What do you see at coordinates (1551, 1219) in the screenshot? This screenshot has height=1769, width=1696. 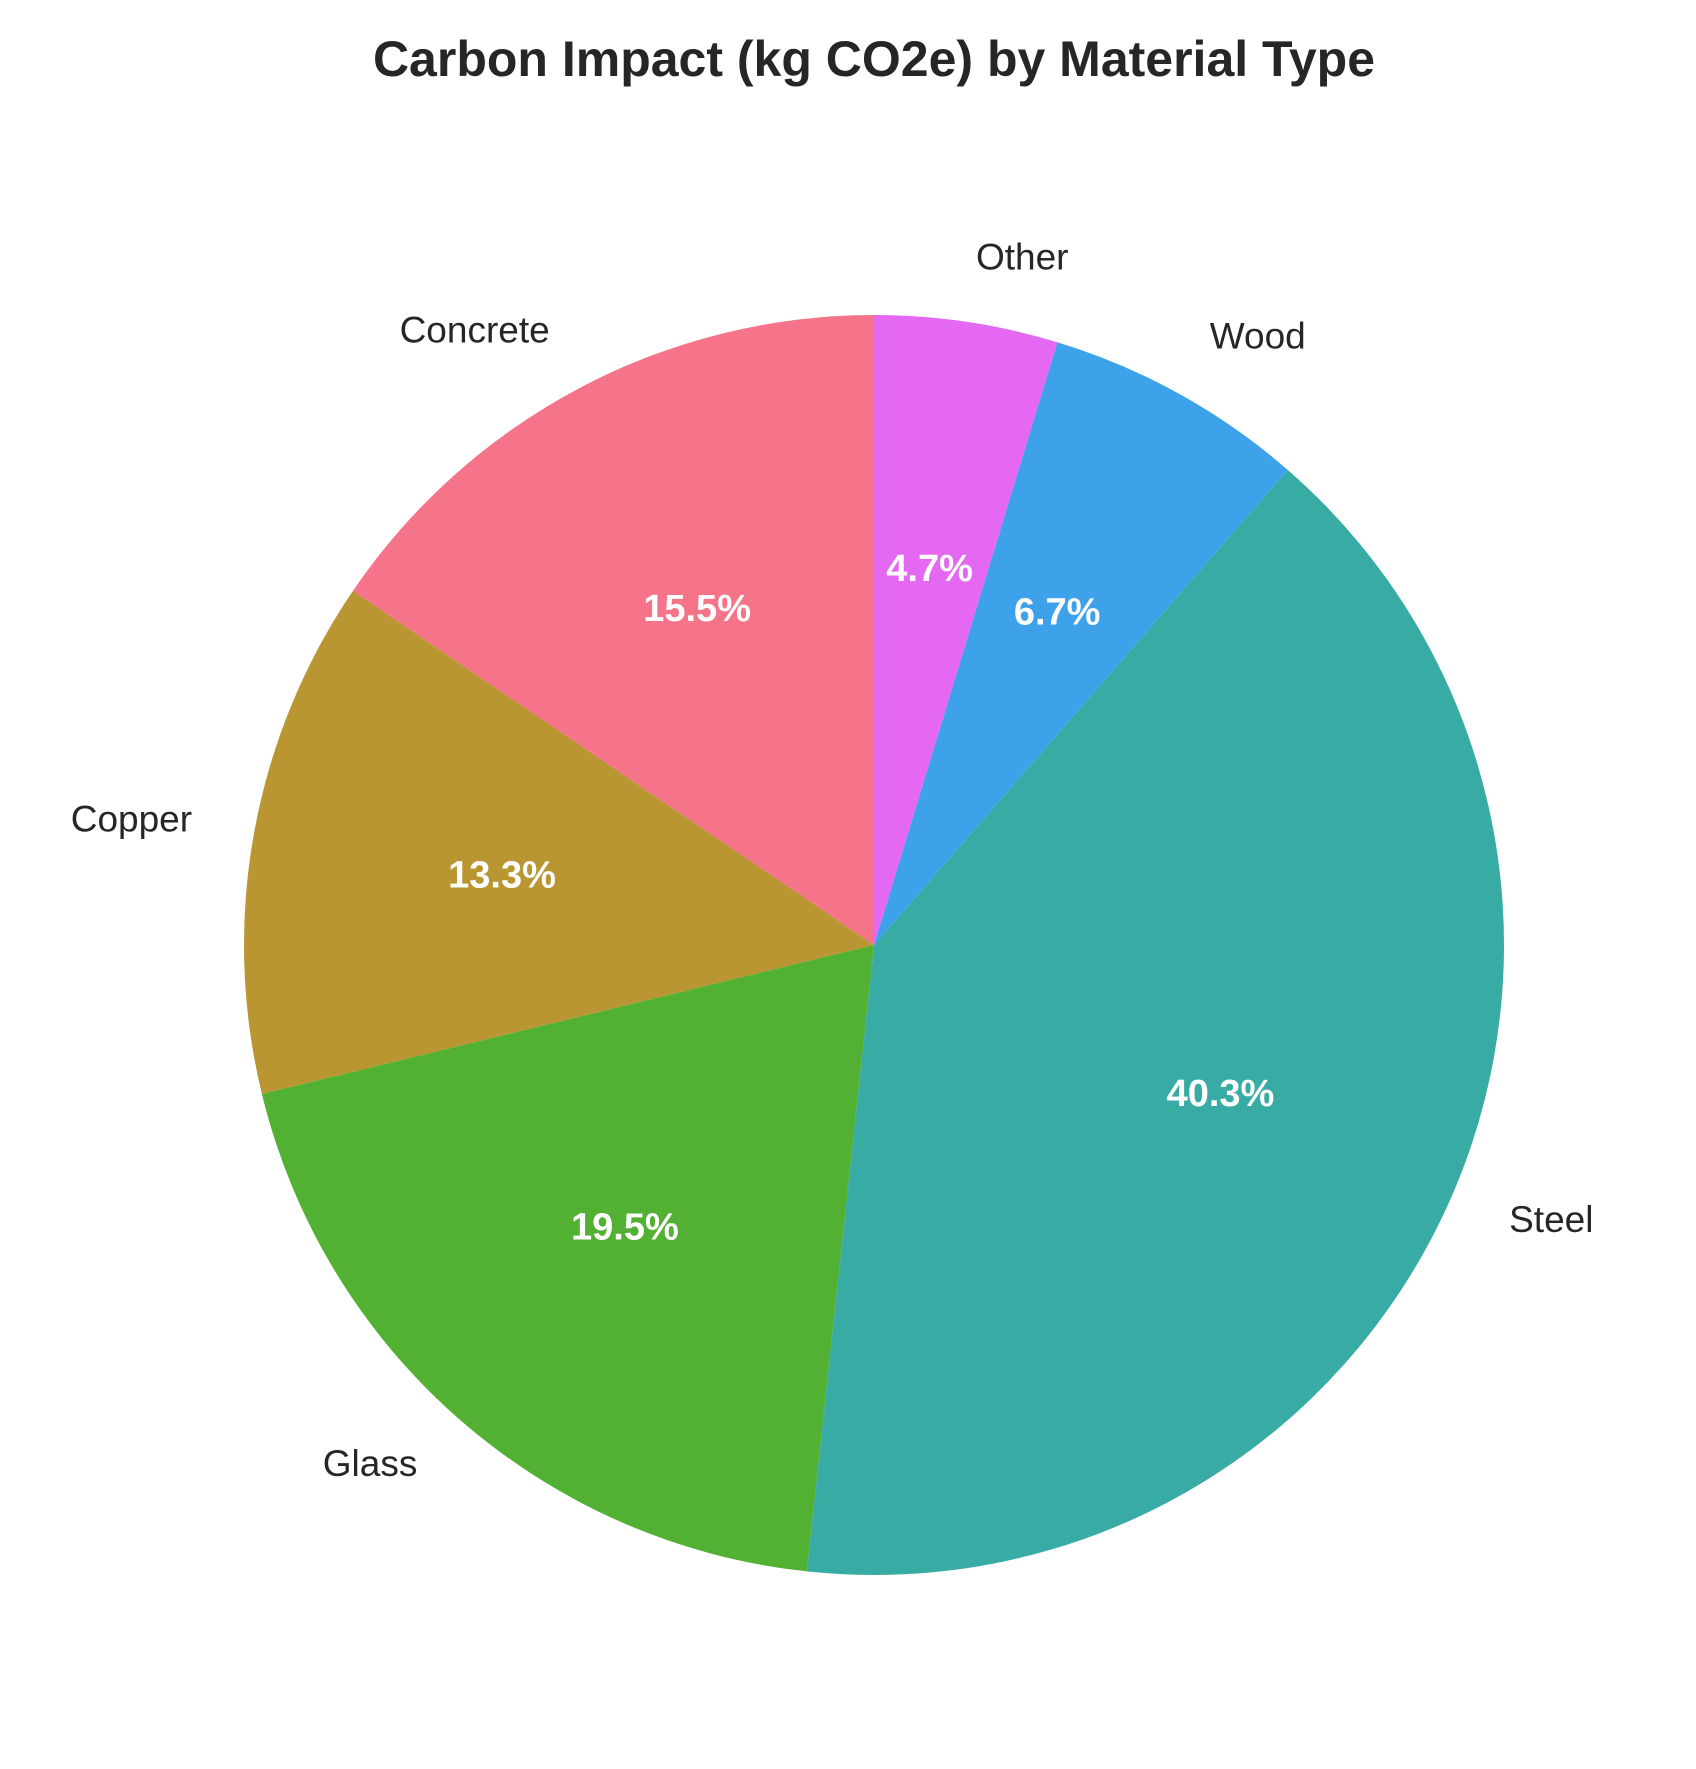 I see `slice-label-steel: Steel` at bounding box center [1551, 1219].